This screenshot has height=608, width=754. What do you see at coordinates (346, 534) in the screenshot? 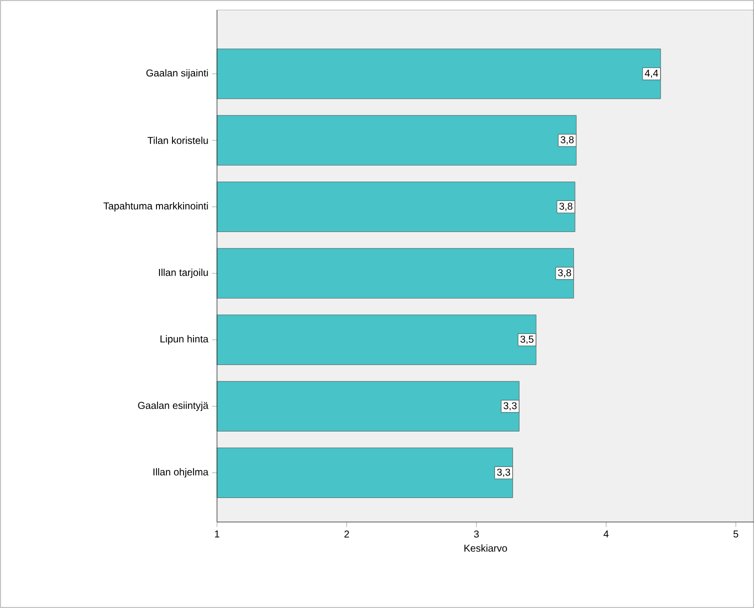
I see `x-tick-label: 2` at bounding box center [346, 534].